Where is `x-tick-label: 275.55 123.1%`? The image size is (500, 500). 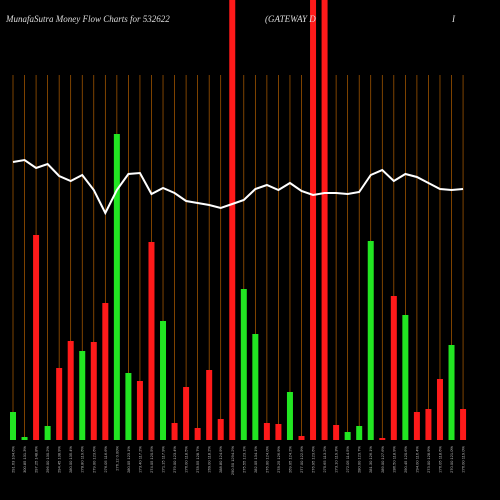 x-tick-label: 275.55 123.1% is located at coordinates (243, 459).